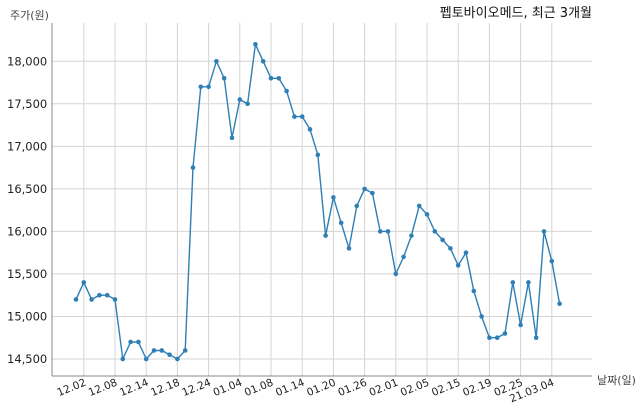  Describe the element at coordinates (352, 388) in the screenshot. I see `x-tick-label: 01.26` at that location.